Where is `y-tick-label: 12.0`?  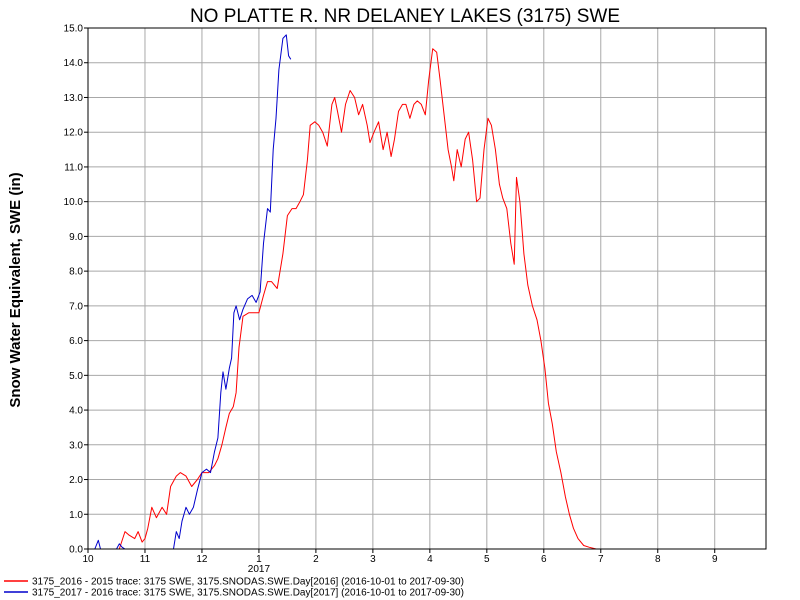 y-tick-label: 12.0 is located at coordinates (74, 133).